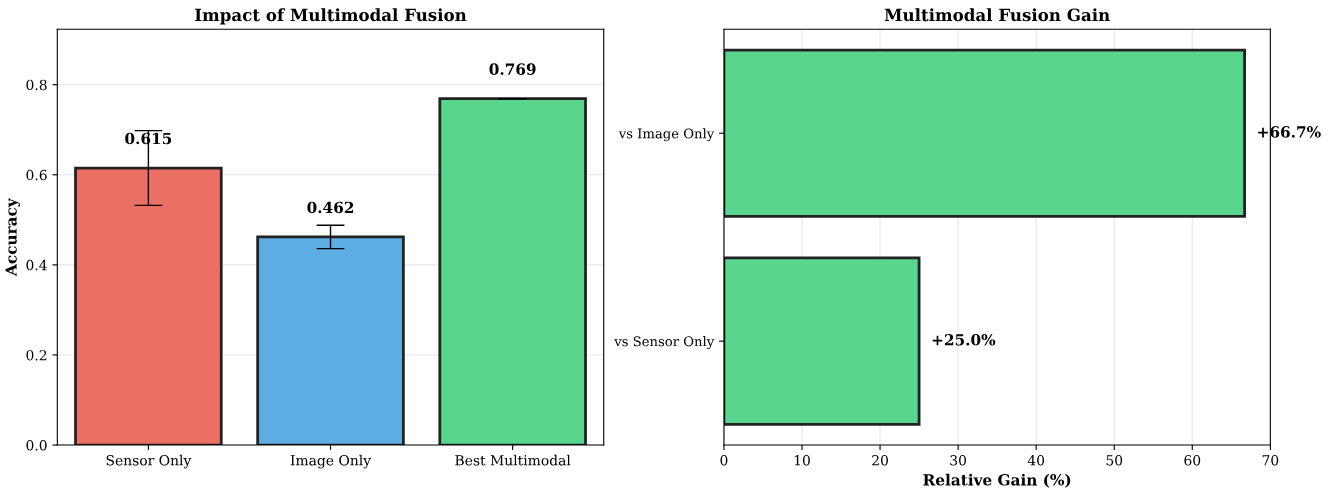 The width and height of the screenshot is (1333, 488). What do you see at coordinates (997, 15) in the screenshot?
I see `chart-title: Multimodal Fusion Gain` at bounding box center [997, 15].